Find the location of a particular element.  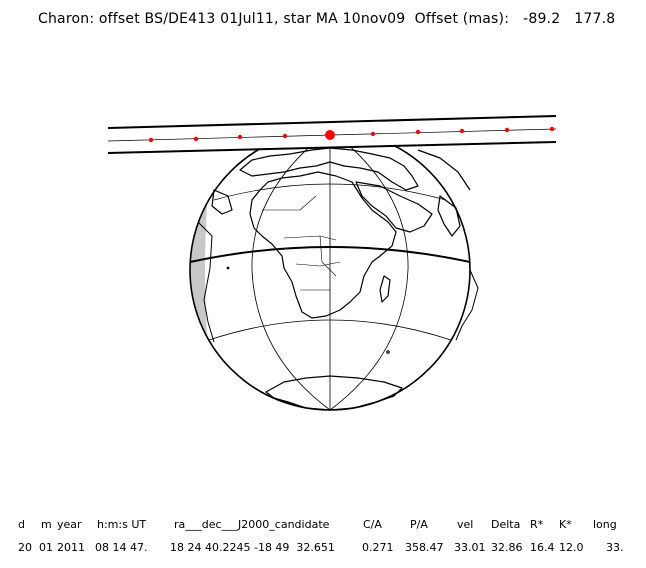

col-header-time: h:m:s UT is located at coordinates (122, 524).